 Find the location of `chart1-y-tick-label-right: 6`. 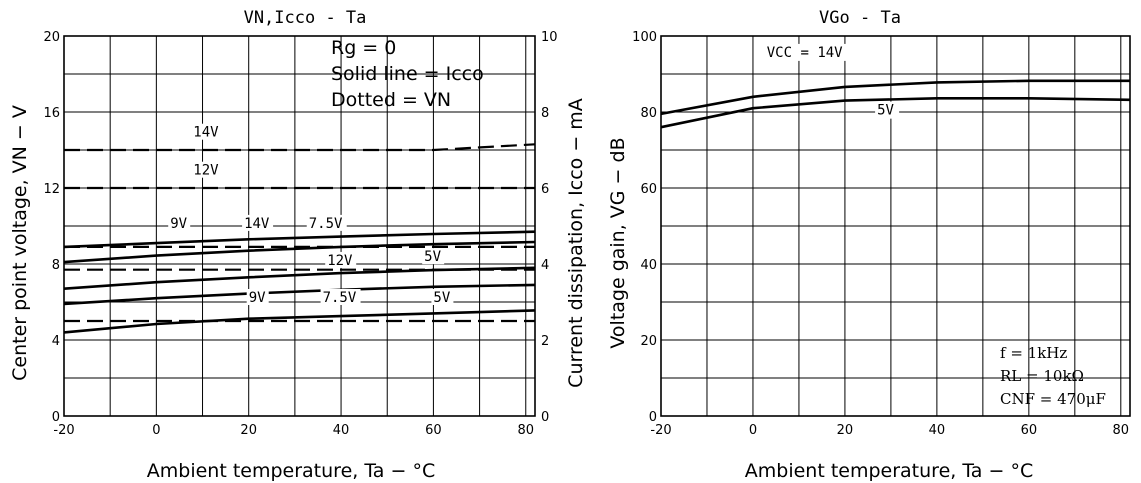

chart1-y-tick-label-right: 6 is located at coordinates (545, 189).